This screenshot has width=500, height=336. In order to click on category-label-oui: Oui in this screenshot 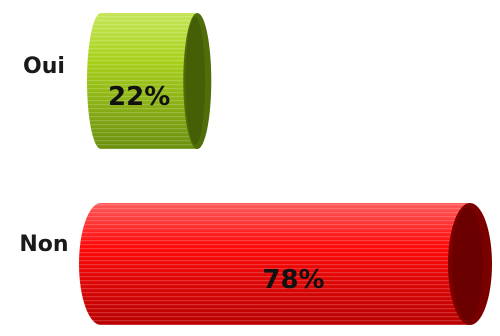, I will do `click(44, 66)`.